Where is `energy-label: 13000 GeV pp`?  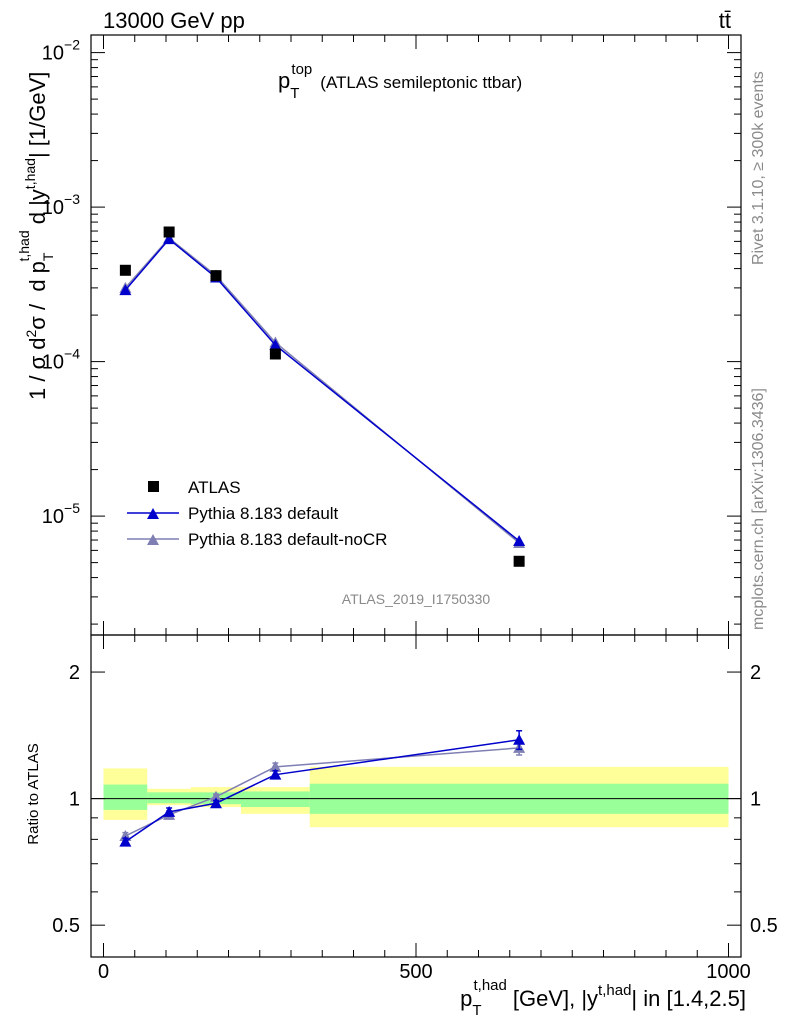 energy-label: 13000 GeV pp is located at coordinates (174, 20).